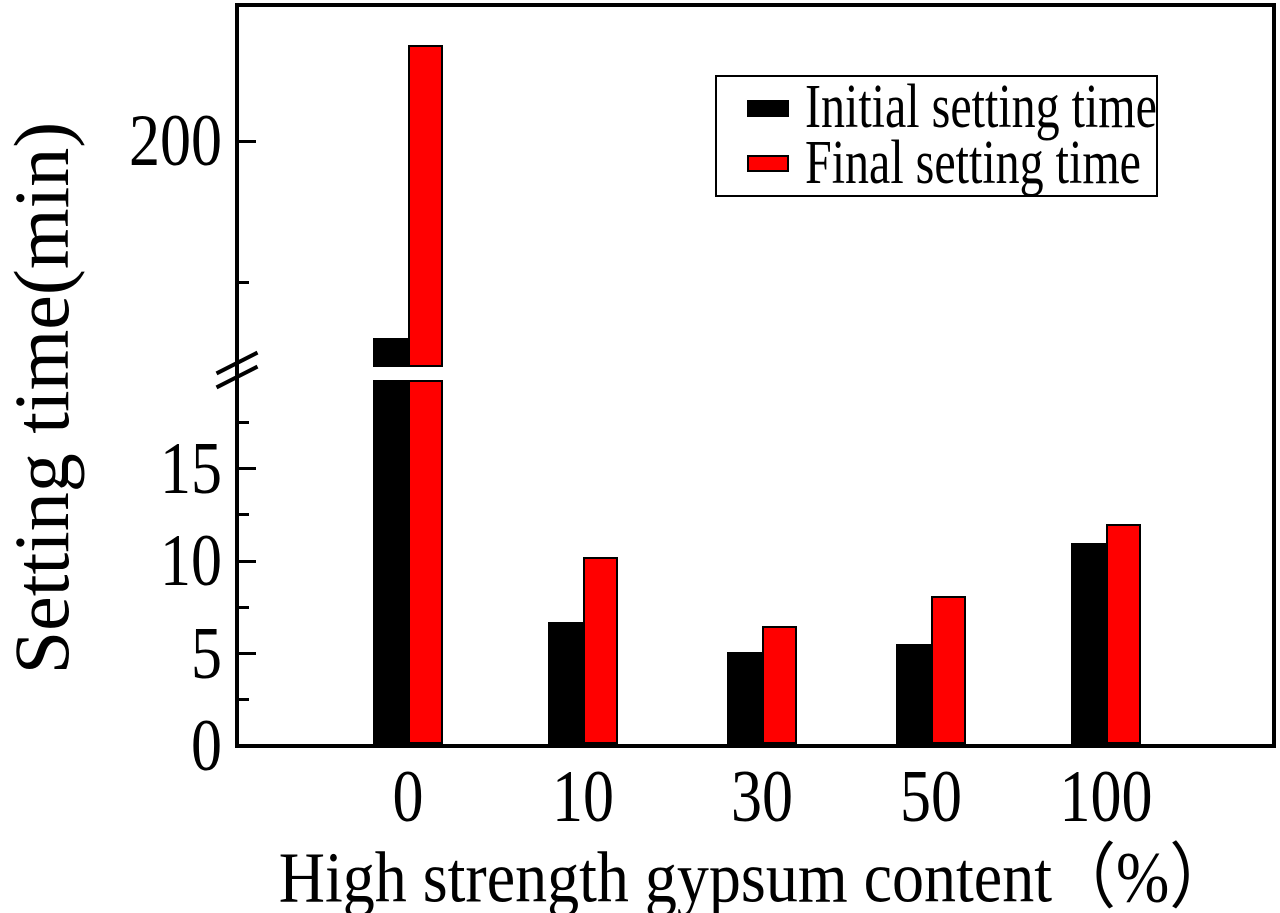 This screenshot has width=1280, height=913. I want to click on y-tick-label-200: 200, so click(175, 141).